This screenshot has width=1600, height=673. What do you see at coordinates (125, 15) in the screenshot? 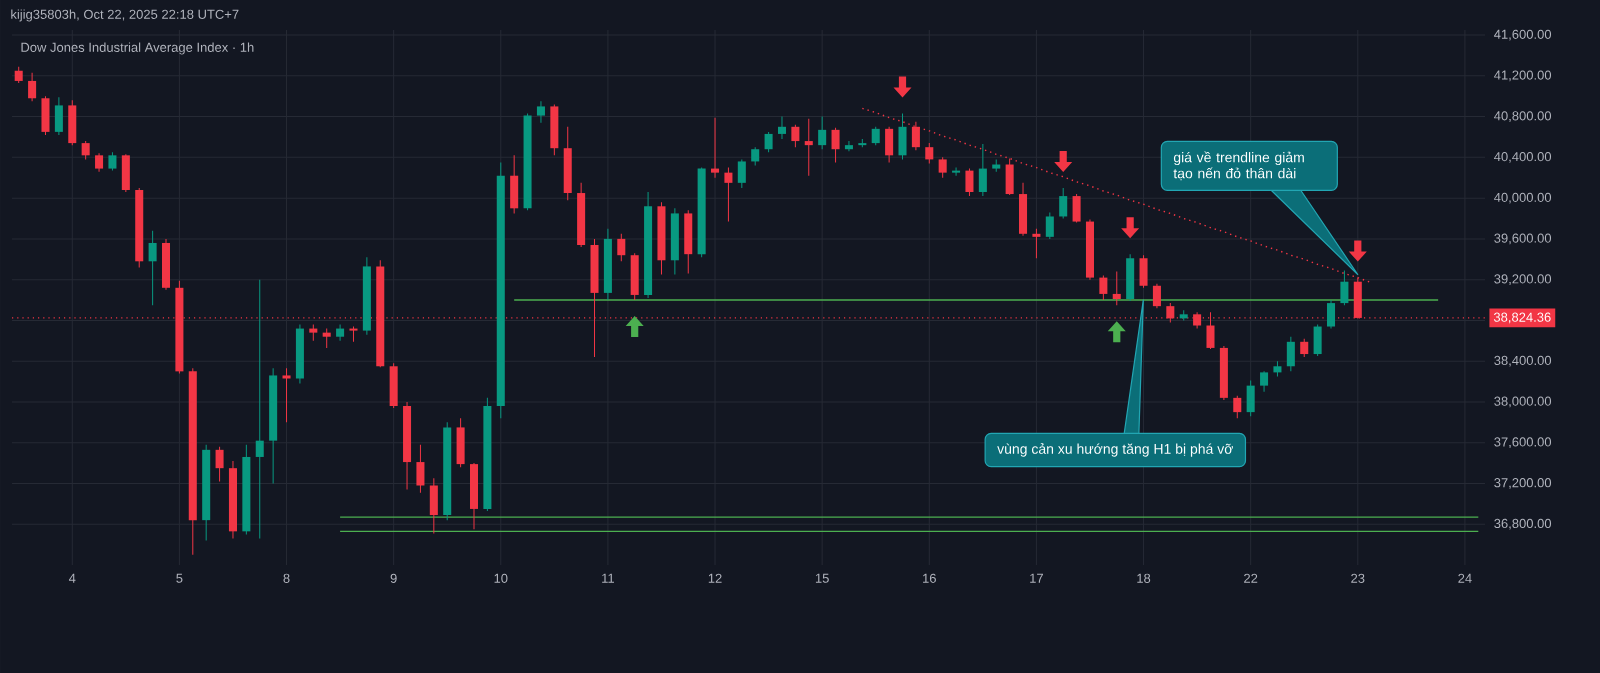
I see `text: kijig35803h, Oct 22, 2025 22:18 UTC+7` at bounding box center [125, 15].